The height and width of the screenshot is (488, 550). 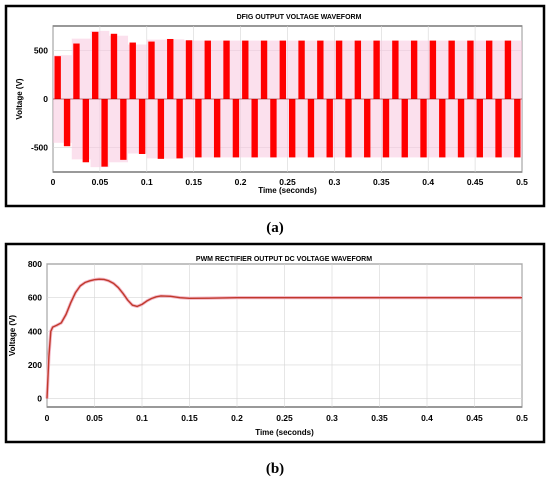 I want to click on y-tick-label: 200, so click(x=35, y=365).